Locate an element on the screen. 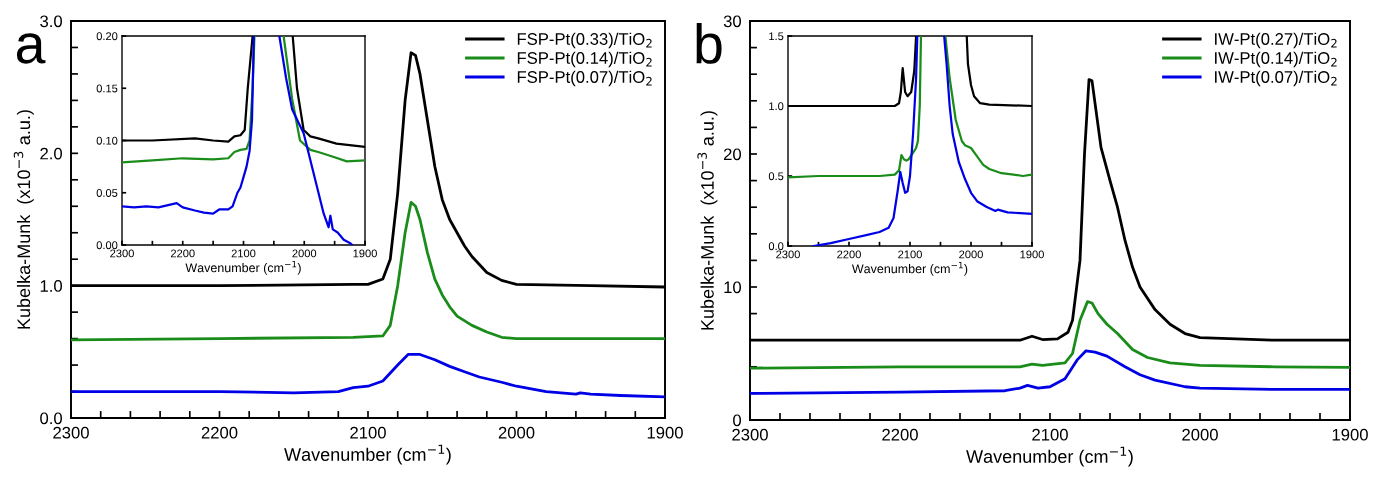  y-tick-label: 30 is located at coordinates (732, 21).